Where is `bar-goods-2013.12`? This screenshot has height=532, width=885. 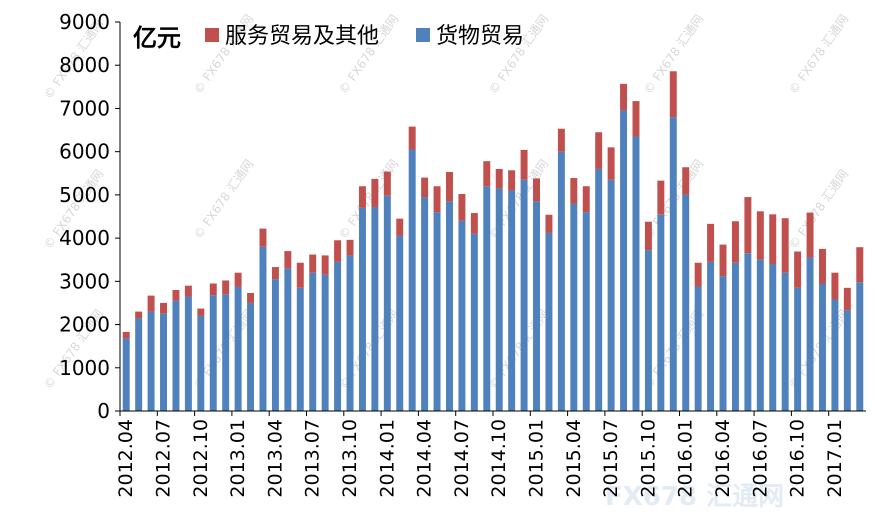
bar-goods-2013.12 is located at coordinates (375, 308).